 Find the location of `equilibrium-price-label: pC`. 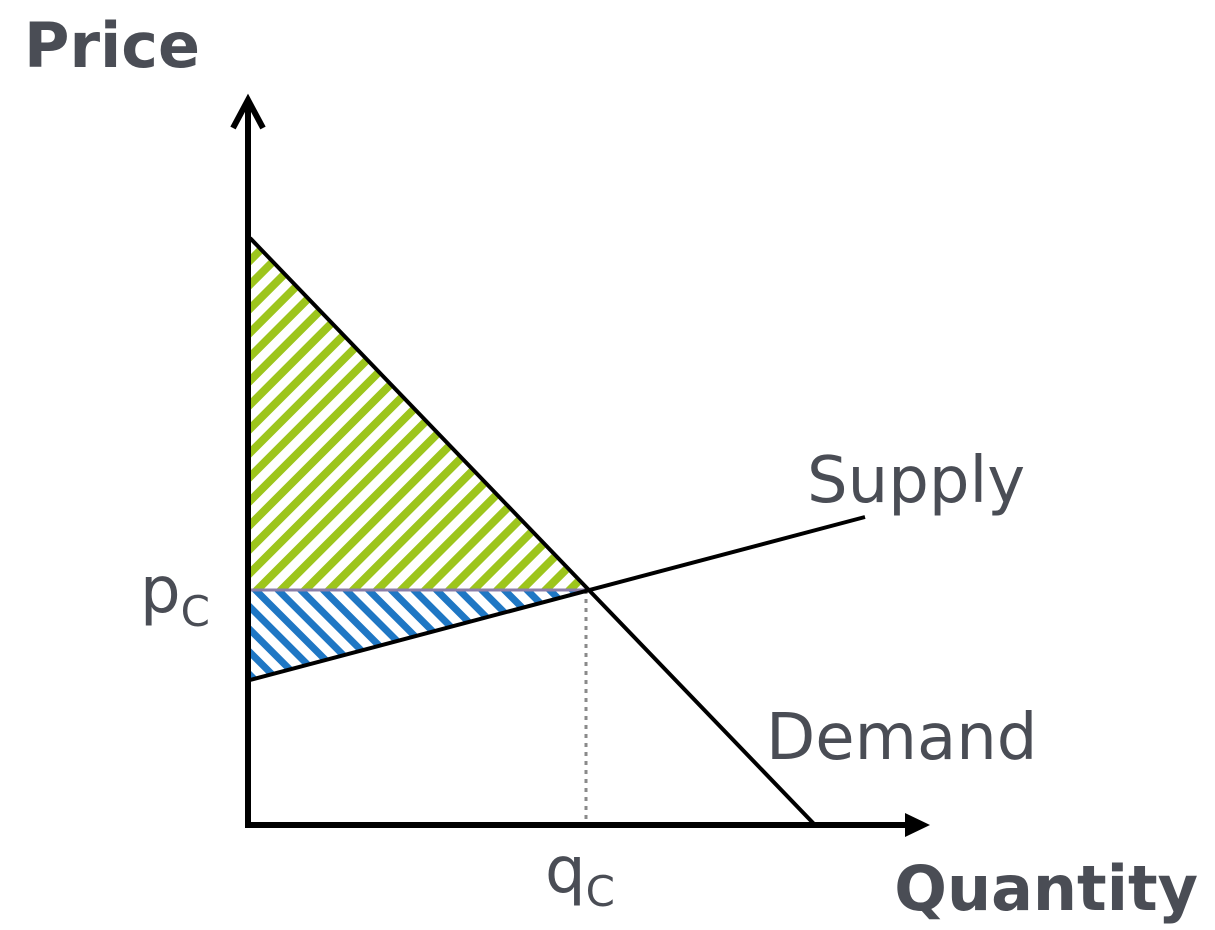

equilibrium-price-label: pC is located at coordinates (175, 595).